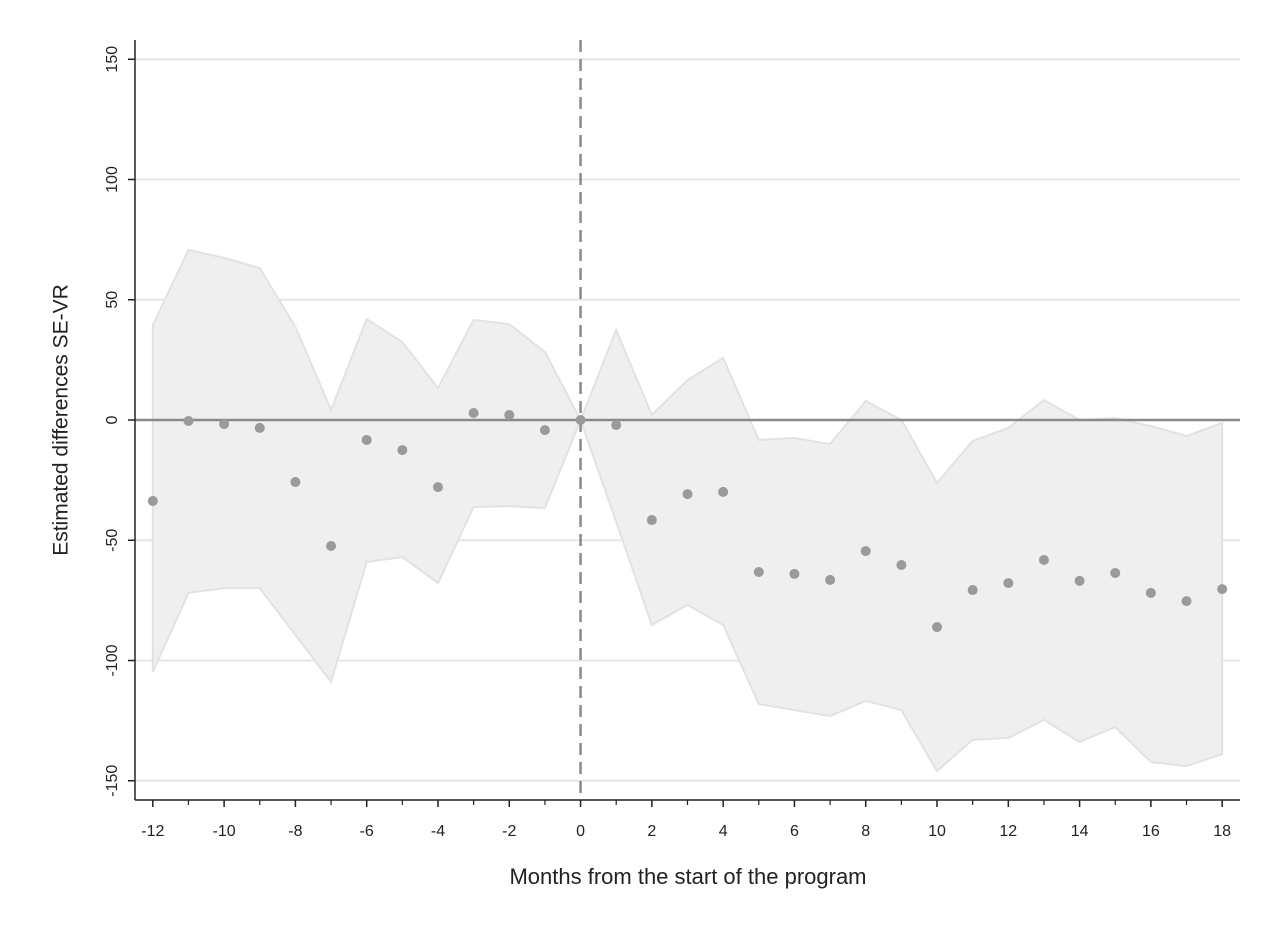  Describe the element at coordinates (1151, 831) in the screenshot. I see `x-tick-label: 16` at that location.